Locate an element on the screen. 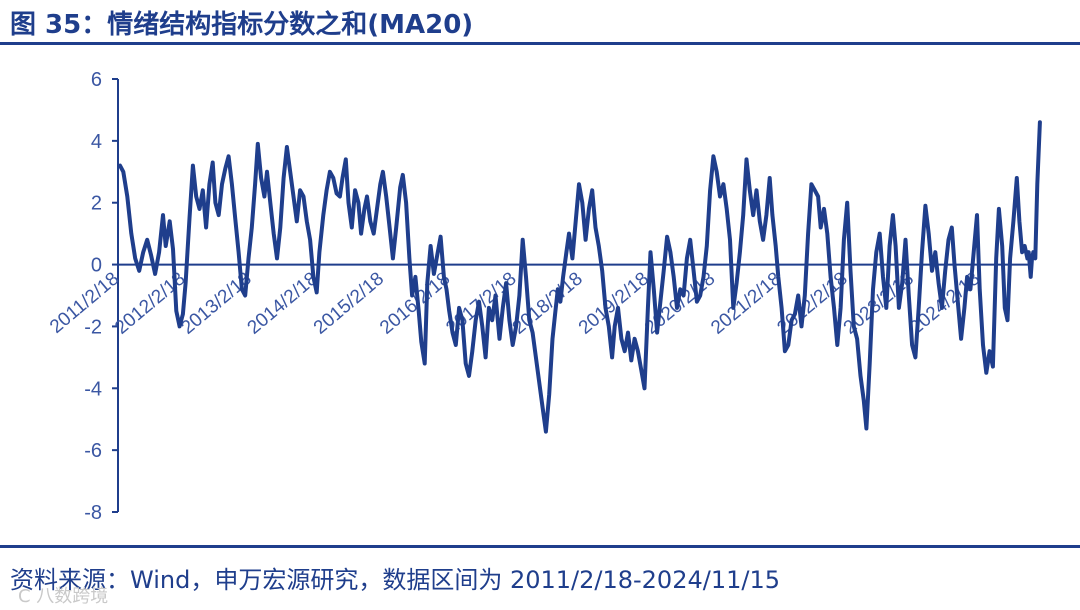 The width and height of the screenshot is (1080, 610). y-tick-label: 4 is located at coordinates (96, 142).